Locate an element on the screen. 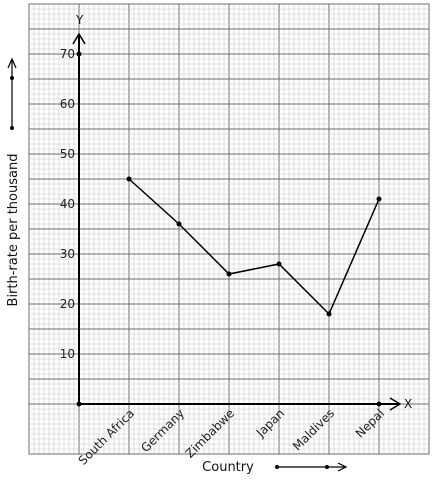 This screenshot has height=480, width=434. x-axis-letter: X is located at coordinates (408, 404).